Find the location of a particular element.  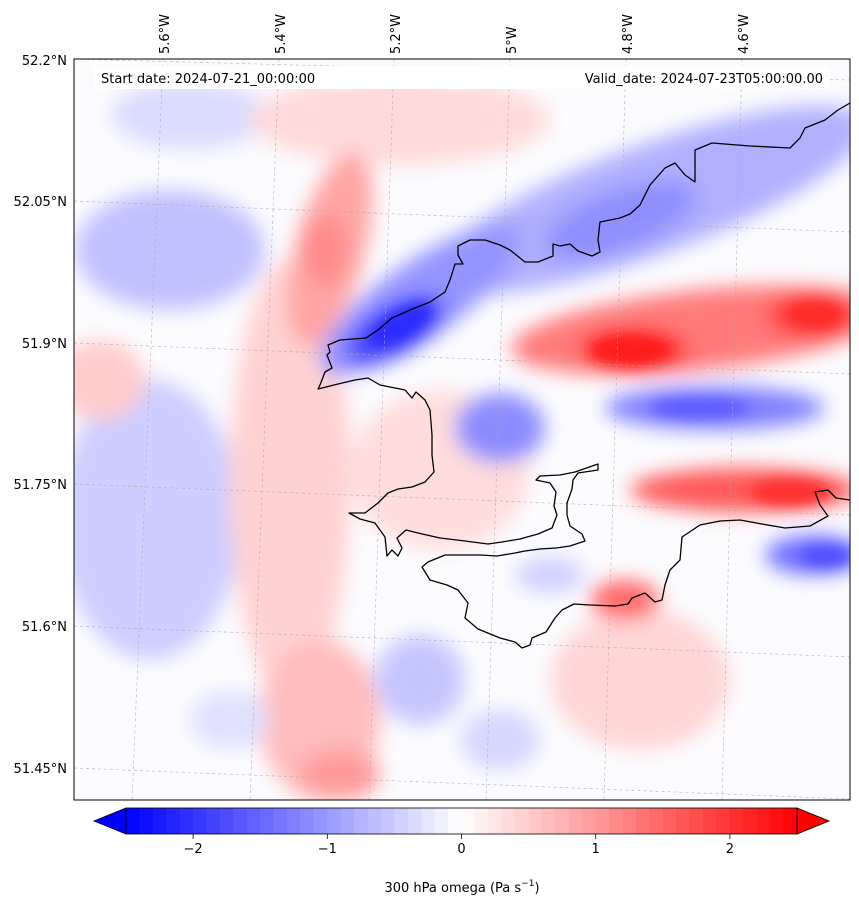

blue-peak-southeast is located at coordinates (825, 556).